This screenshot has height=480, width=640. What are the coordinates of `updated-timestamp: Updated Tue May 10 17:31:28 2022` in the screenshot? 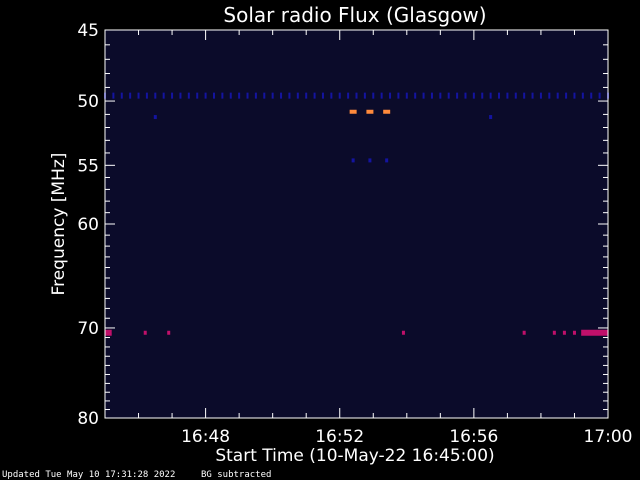 It's located at (88, 475).